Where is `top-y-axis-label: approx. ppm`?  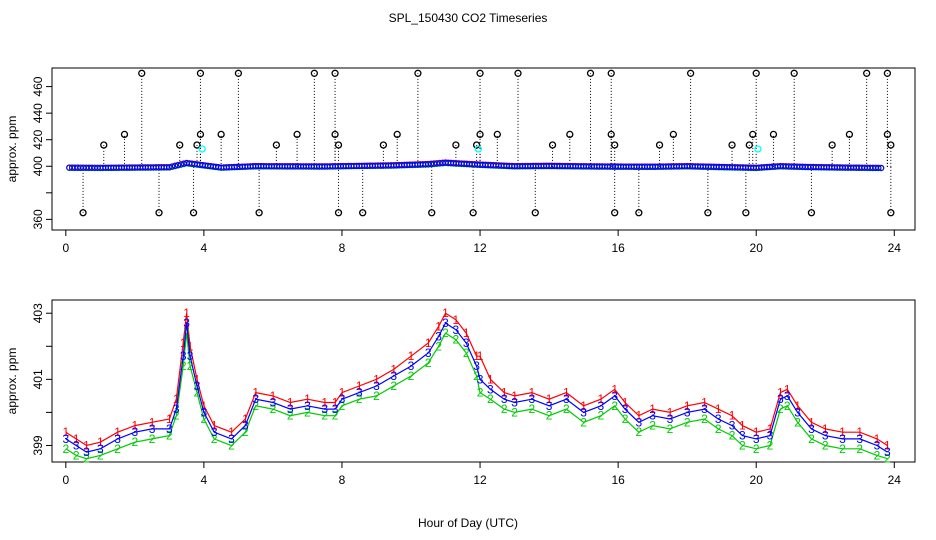
top-y-axis-label: approx. ppm is located at coordinates (12, 149).